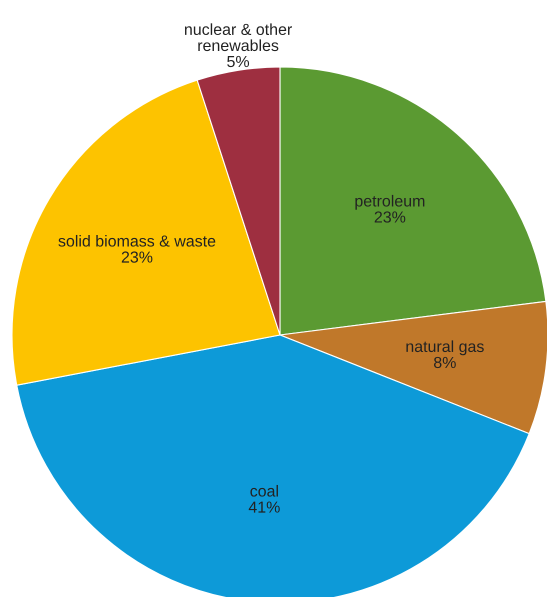 This screenshot has width=547, height=597. What do you see at coordinates (445, 362) in the screenshot?
I see `data-label: 8%` at bounding box center [445, 362].